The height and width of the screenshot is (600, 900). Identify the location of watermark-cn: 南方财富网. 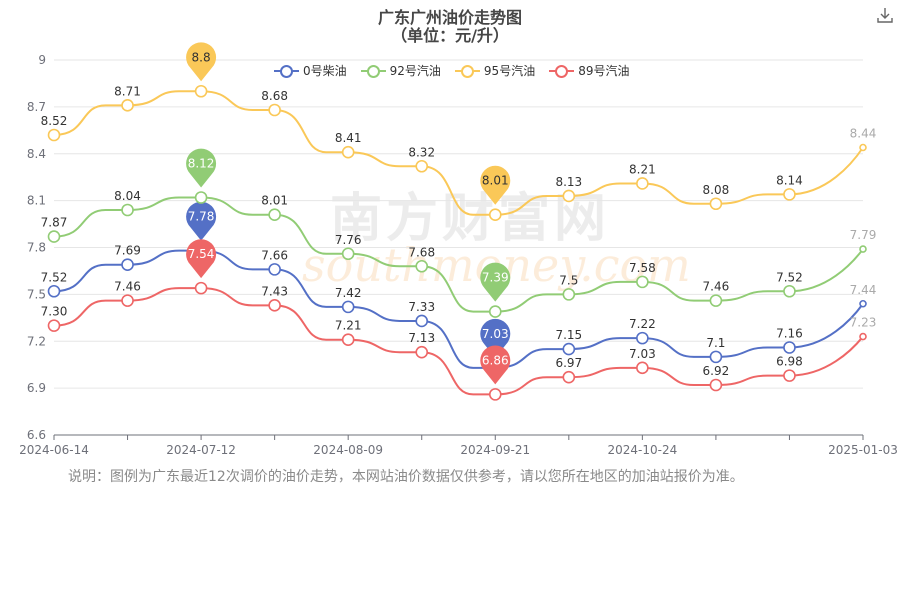
(470, 219).